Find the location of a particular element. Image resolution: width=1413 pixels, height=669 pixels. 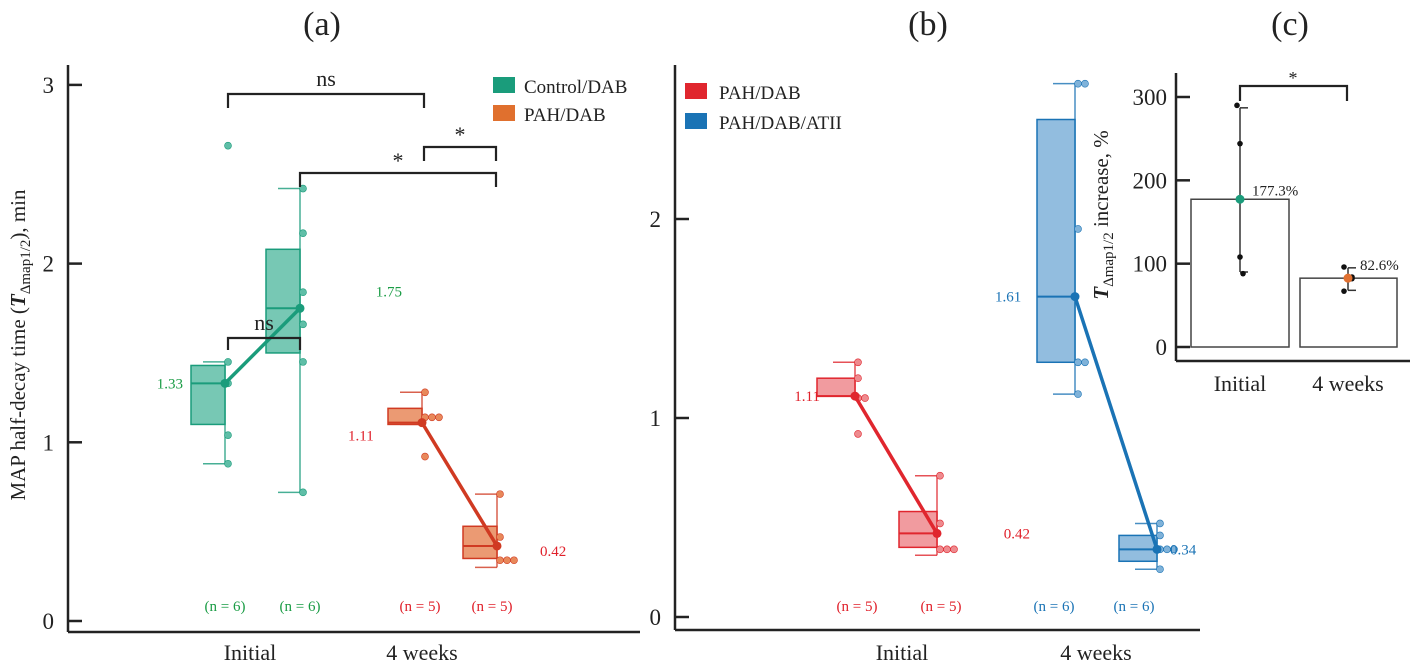

legend-swatch-pah is located at coordinates (504, 113).